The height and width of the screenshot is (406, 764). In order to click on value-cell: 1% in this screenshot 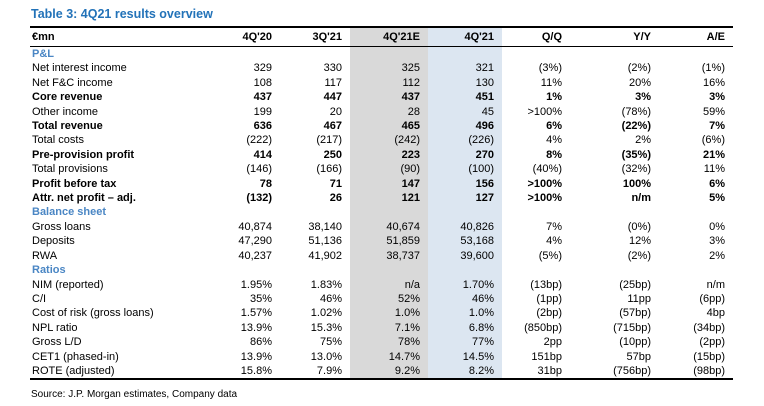, I will do `click(554, 97)`.